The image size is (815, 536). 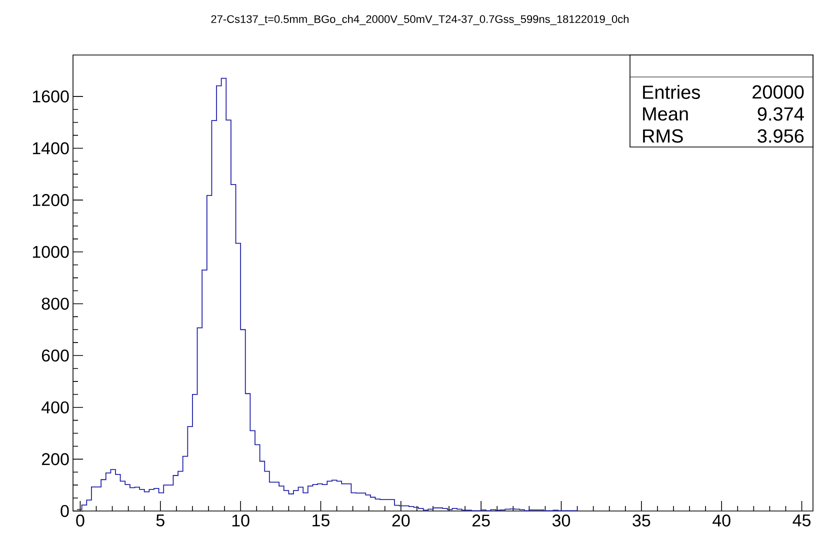 I want to click on y-tick-label: 400, so click(x=55, y=407).